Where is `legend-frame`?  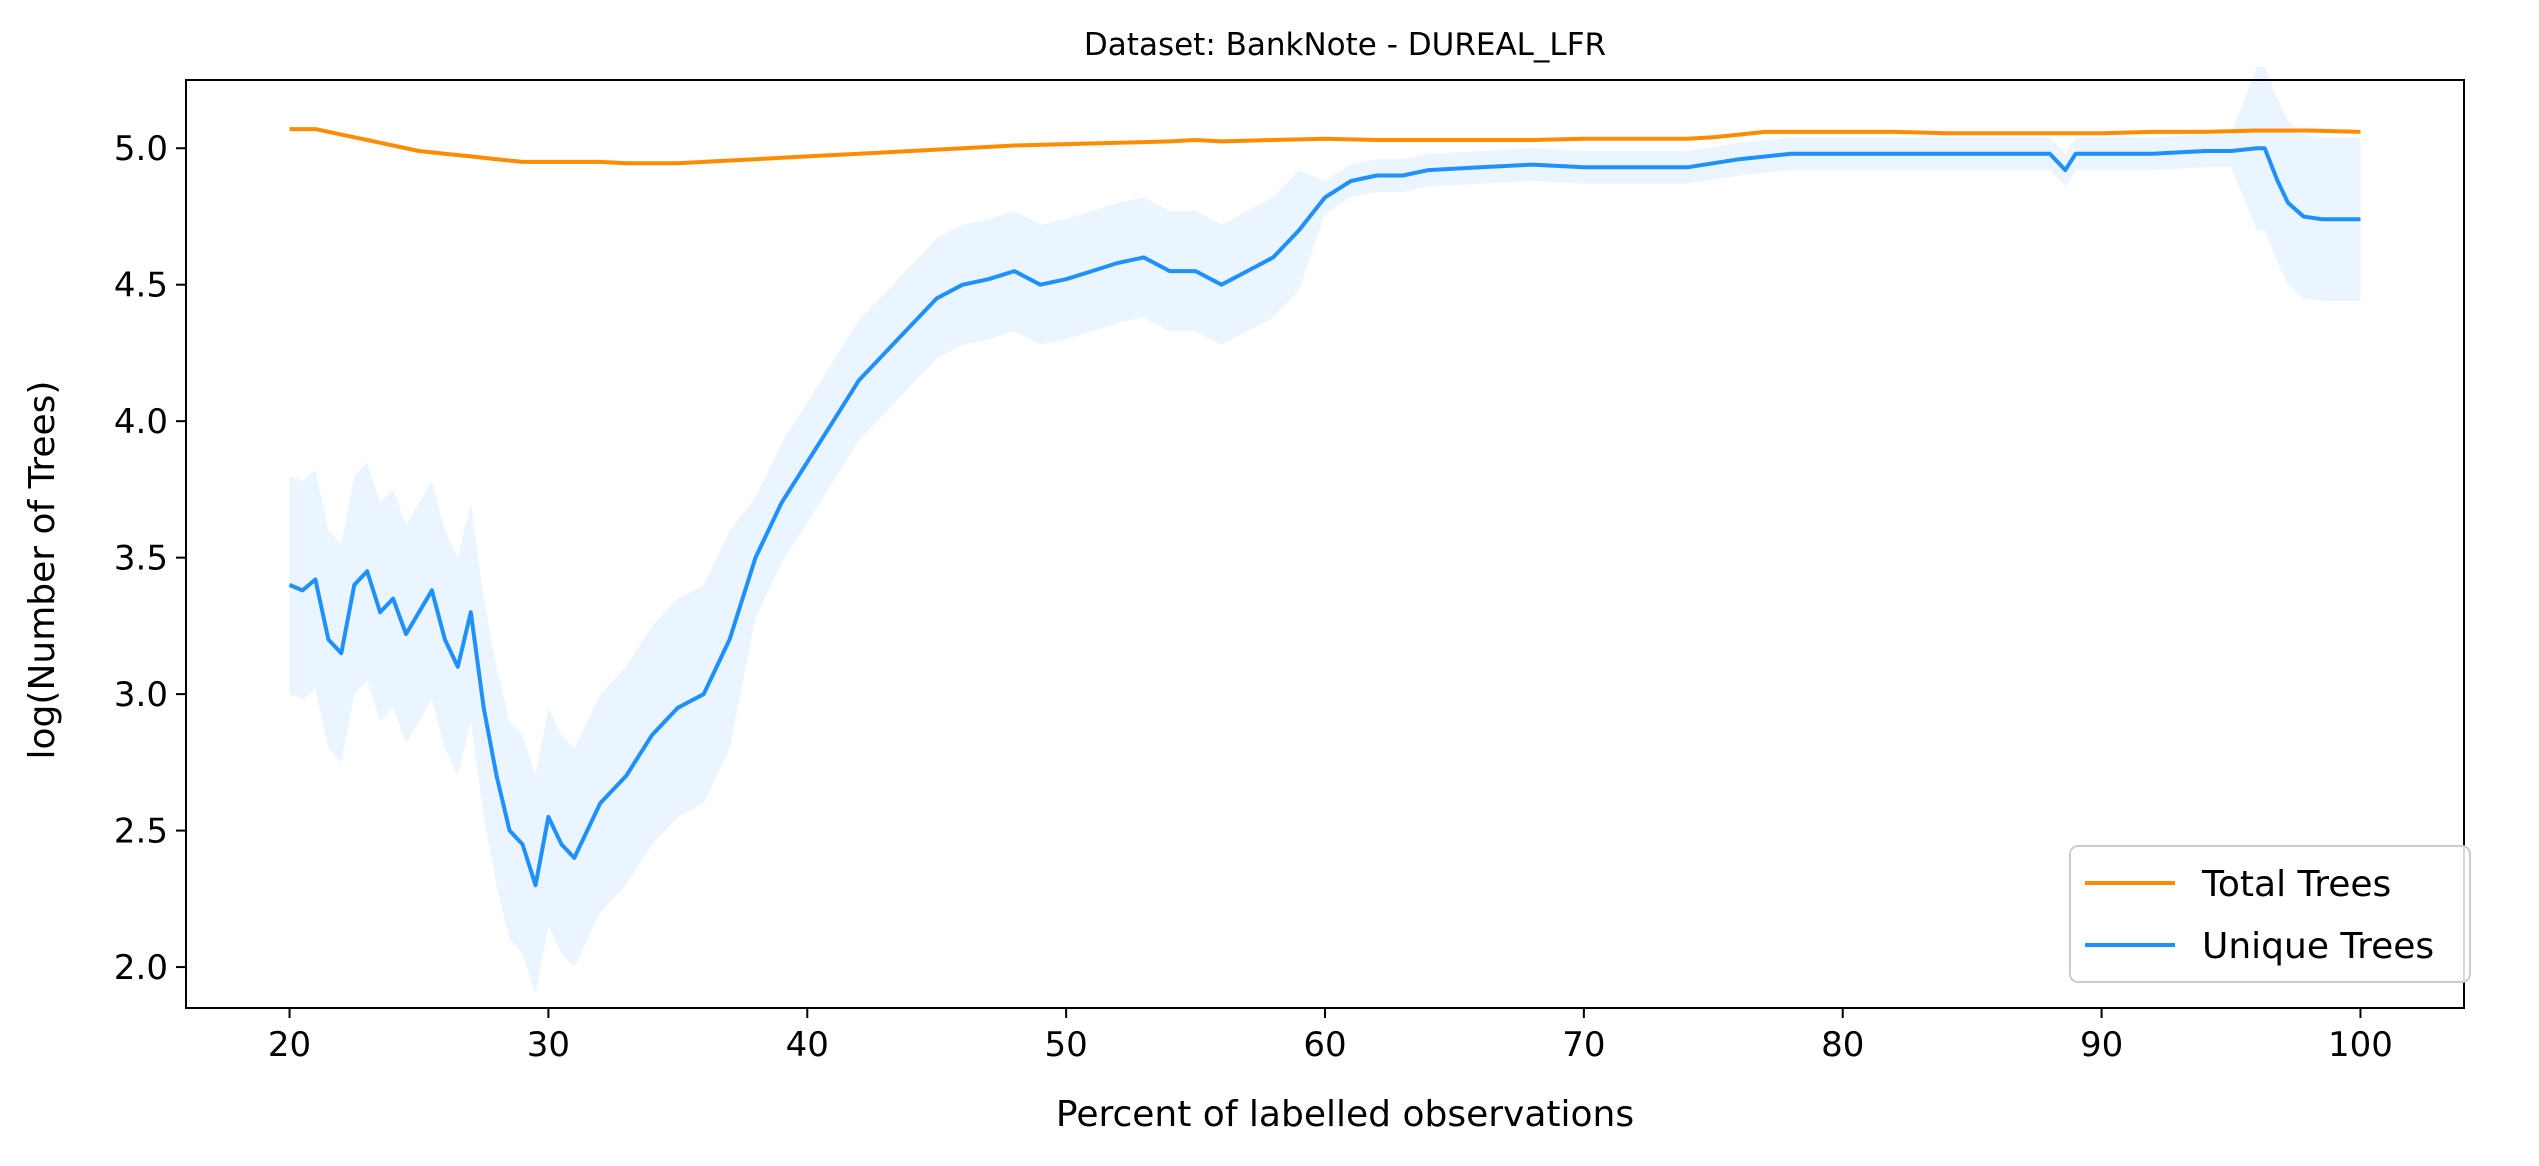 legend-frame is located at coordinates (2270, 914).